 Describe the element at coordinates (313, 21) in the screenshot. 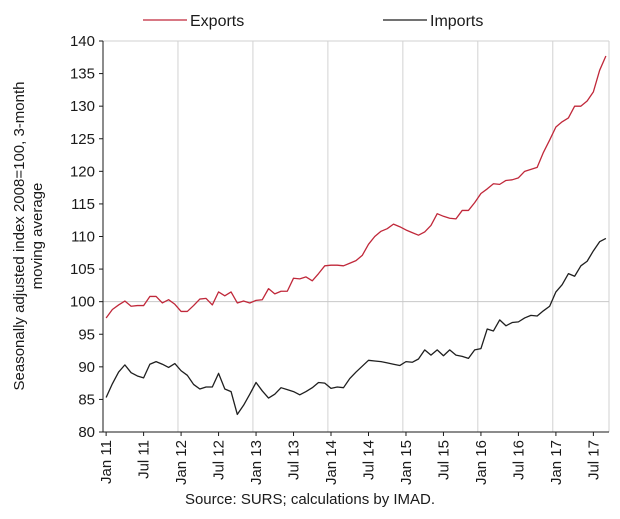

I see `legend: Exports Imports` at that location.